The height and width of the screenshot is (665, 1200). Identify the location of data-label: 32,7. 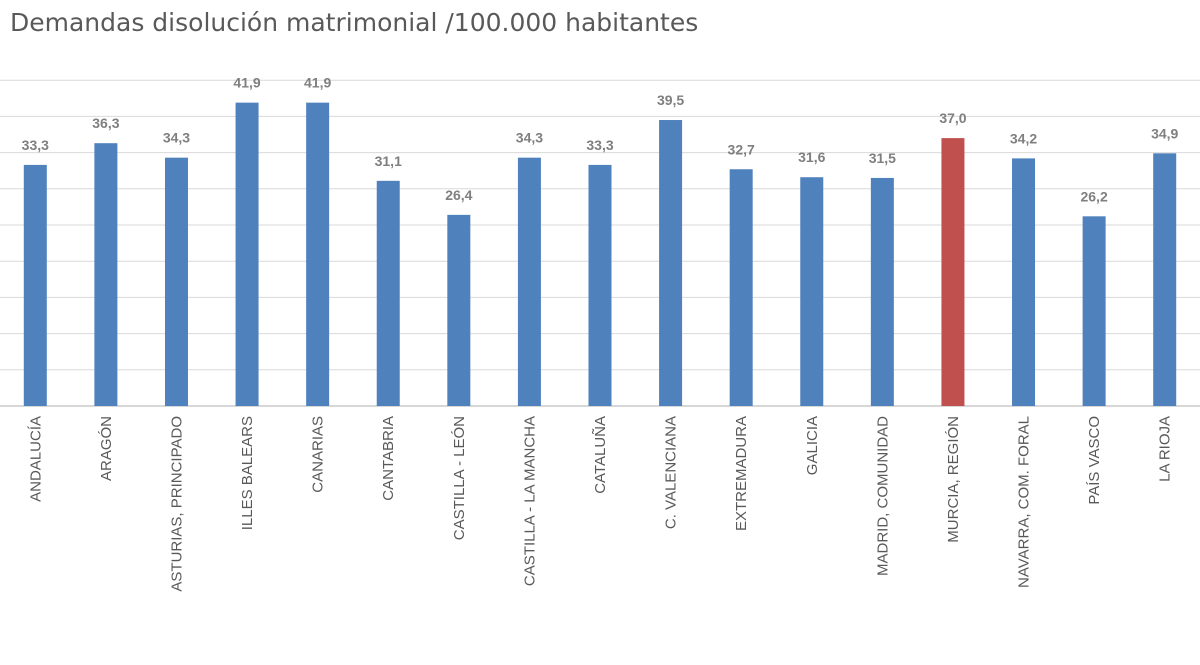
(741, 149).